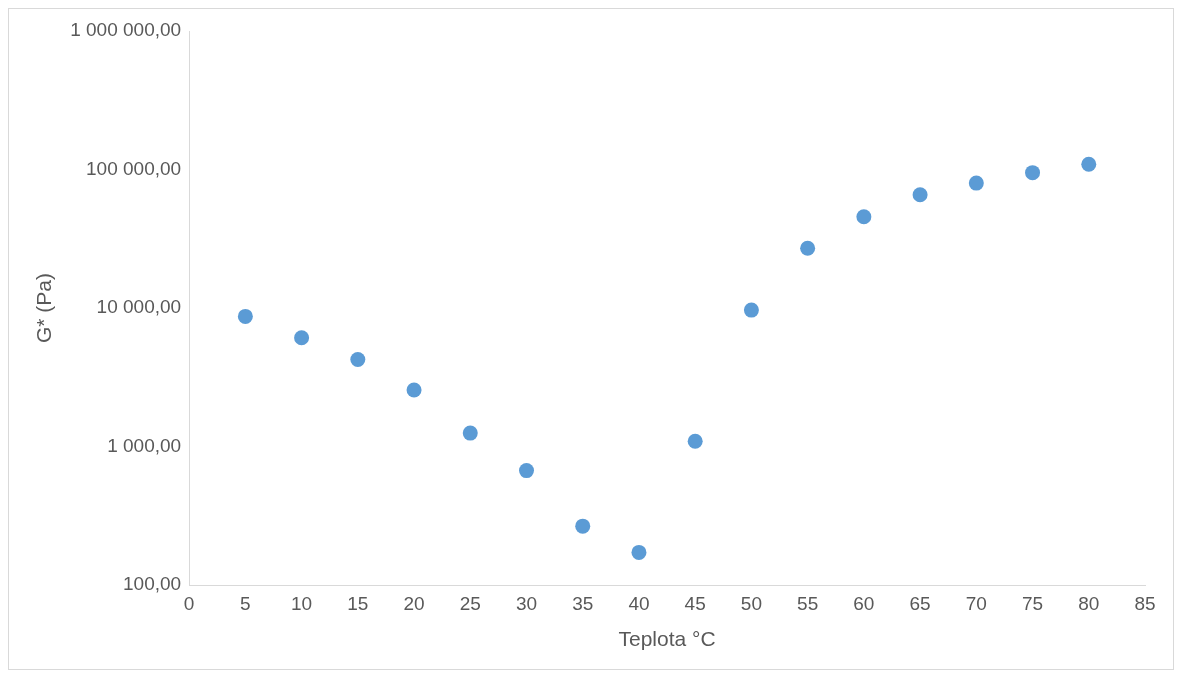 The width and height of the screenshot is (1182, 678). Describe the element at coordinates (695, 603) in the screenshot. I see `x-tick-label: 45` at that location.